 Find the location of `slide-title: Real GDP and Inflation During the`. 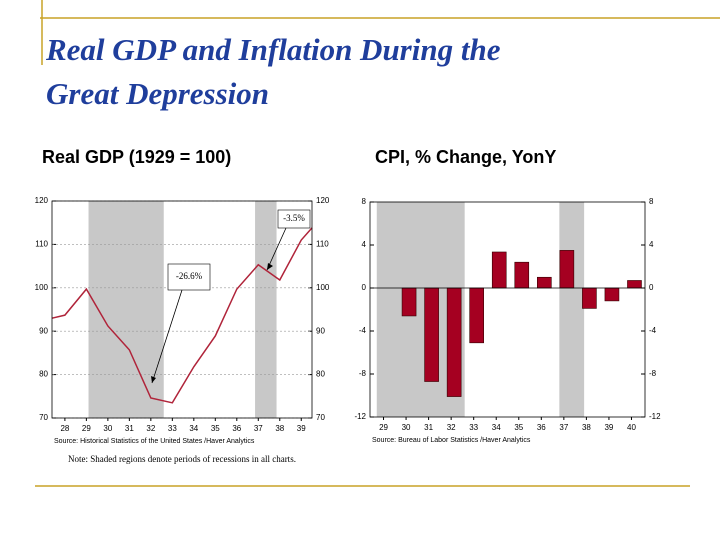

slide-title: Real GDP and Inflation During the is located at coordinates (273, 49).